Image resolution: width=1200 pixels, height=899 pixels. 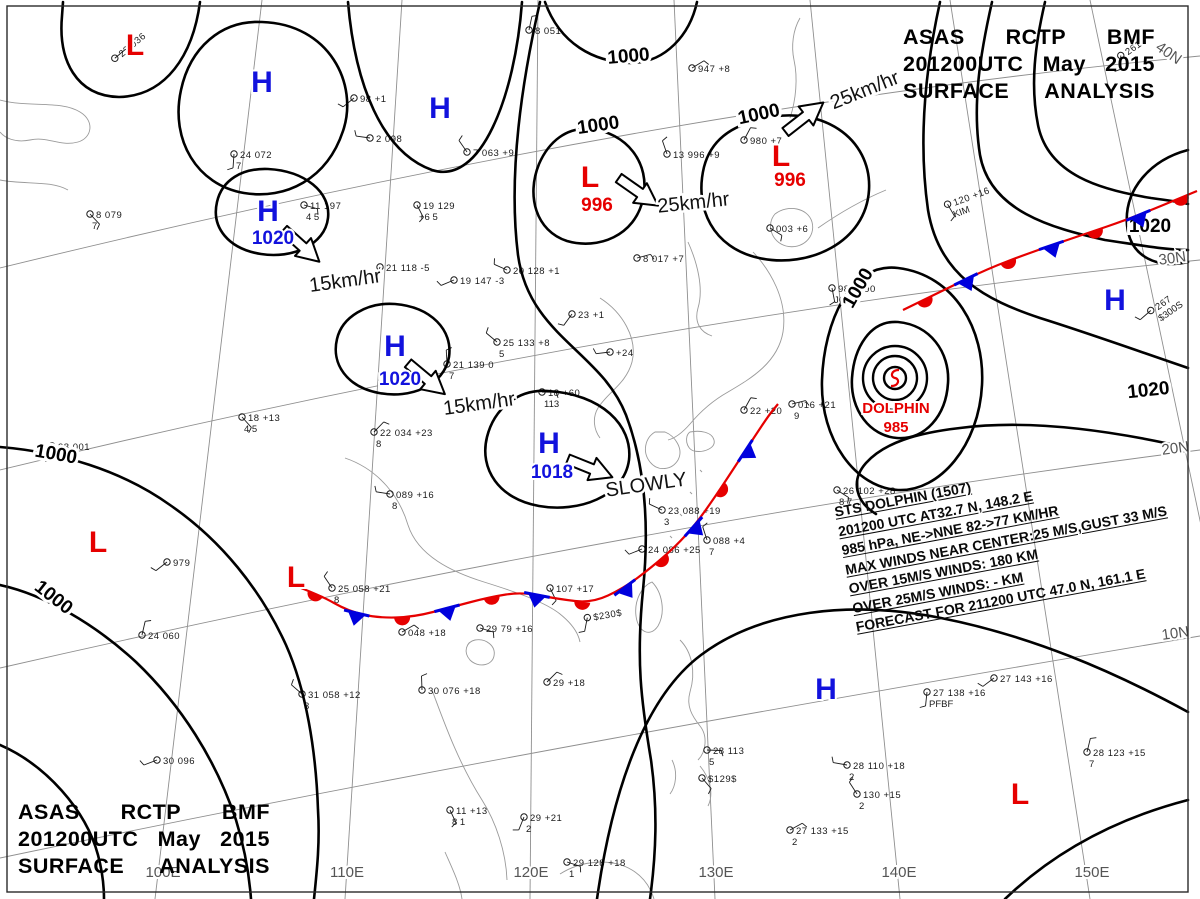 What do you see at coordinates (470, 281) in the screenshot?
I see `station-plot: 19 147 -3` at bounding box center [470, 281].